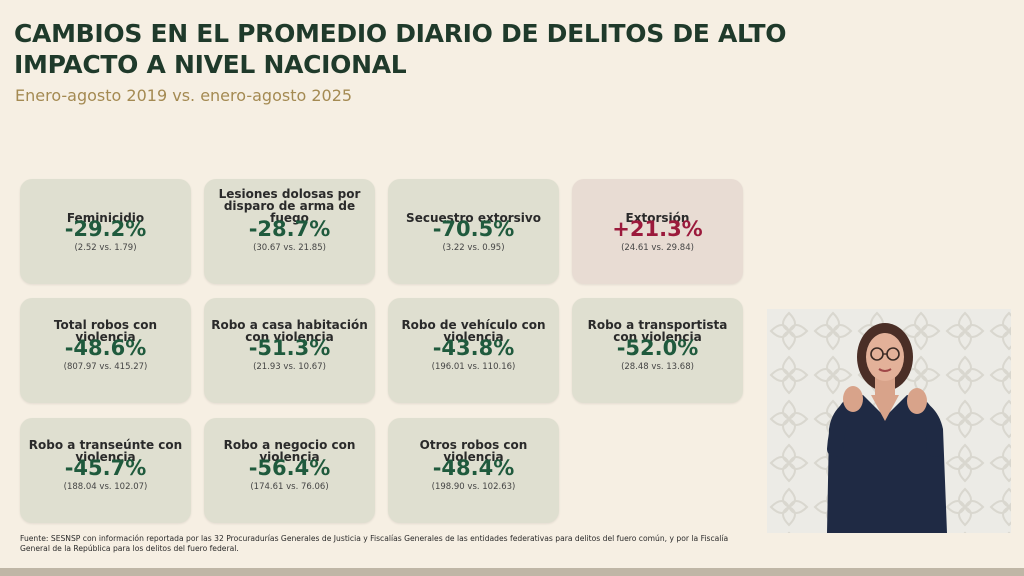 The image size is (1024, 576). What do you see at coordinates (473, 487) in the screenshot?
I see `stat-values: (198.90 vs. 102.63)` at bounding box center [473, 487].